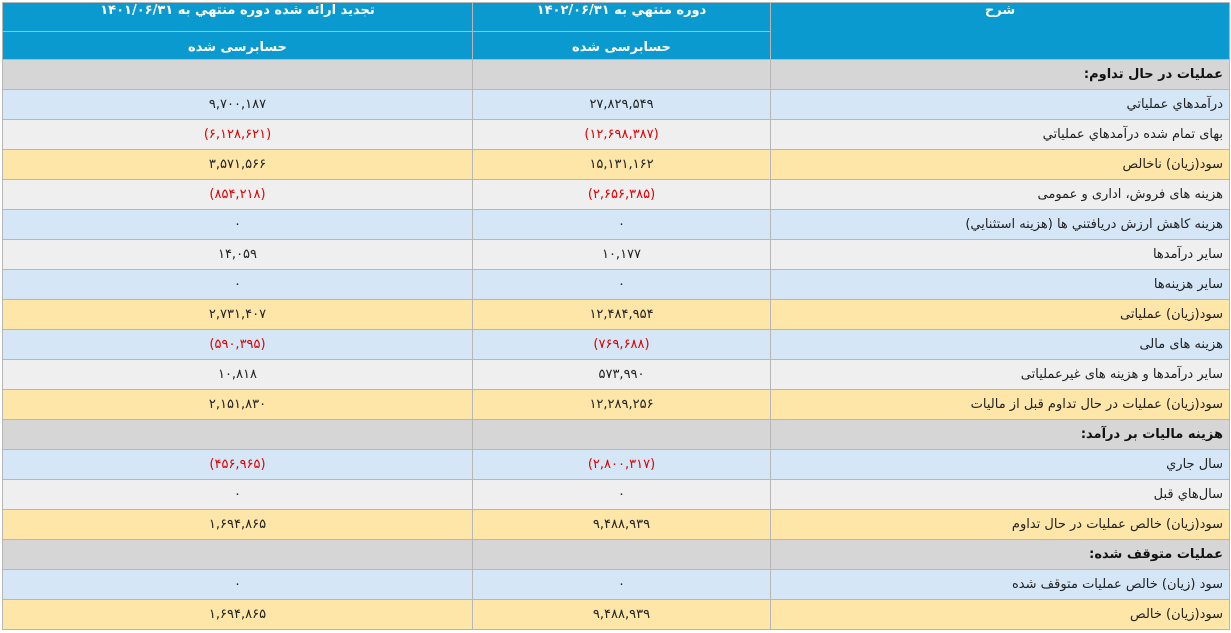 Image resolution: width=1231 pixels, height=633 pixels. I want to click on section-row: هزينه ماليات بر درآمد:, so click(616, 434).